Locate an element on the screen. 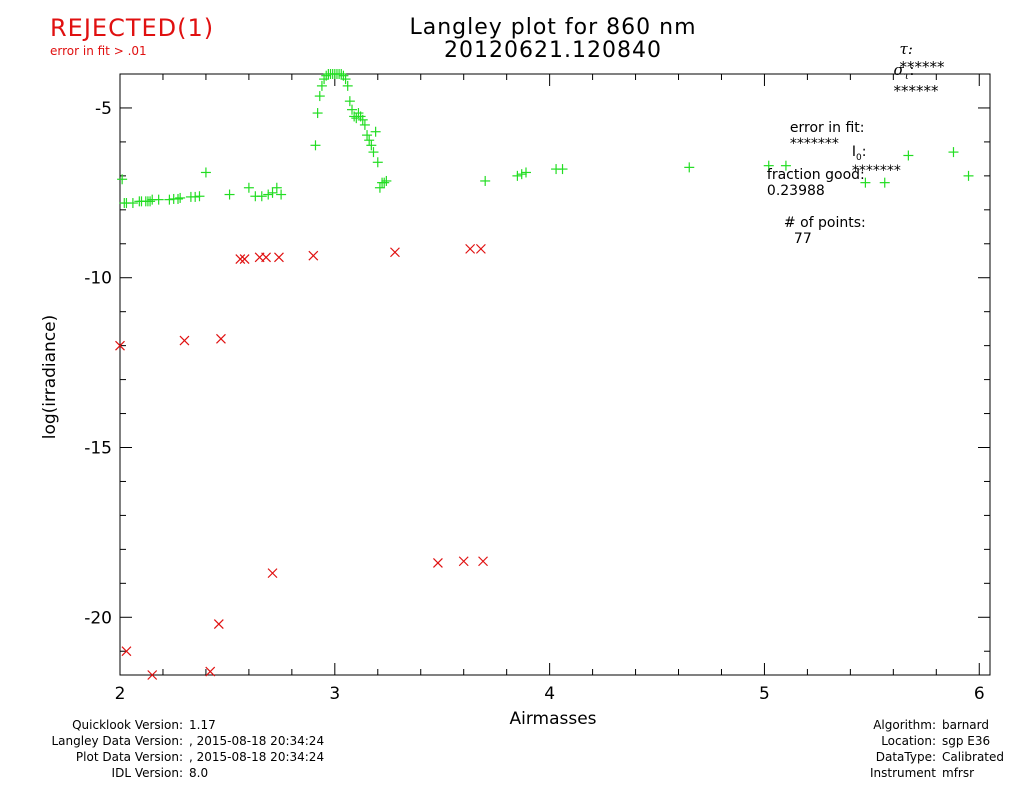 This screenshot has height=786, width=1024. footer-left-value: 1.17 is located at coordinates (202, 725).